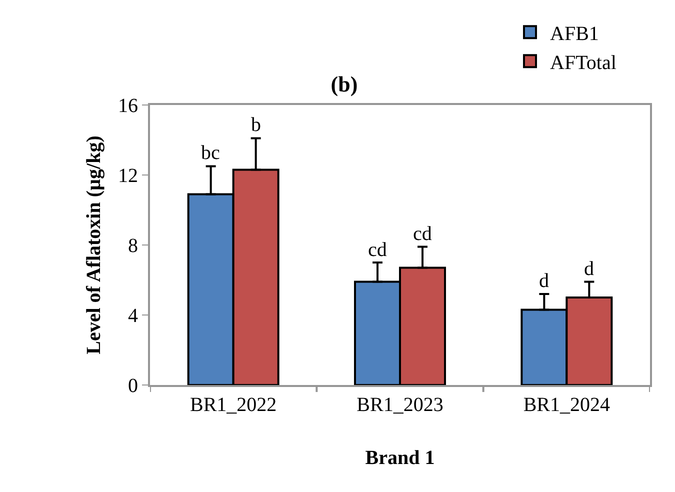  Describe the element at coordinates (133, 316) in the screenshot. I see `y-tick-label: 4` at that location.